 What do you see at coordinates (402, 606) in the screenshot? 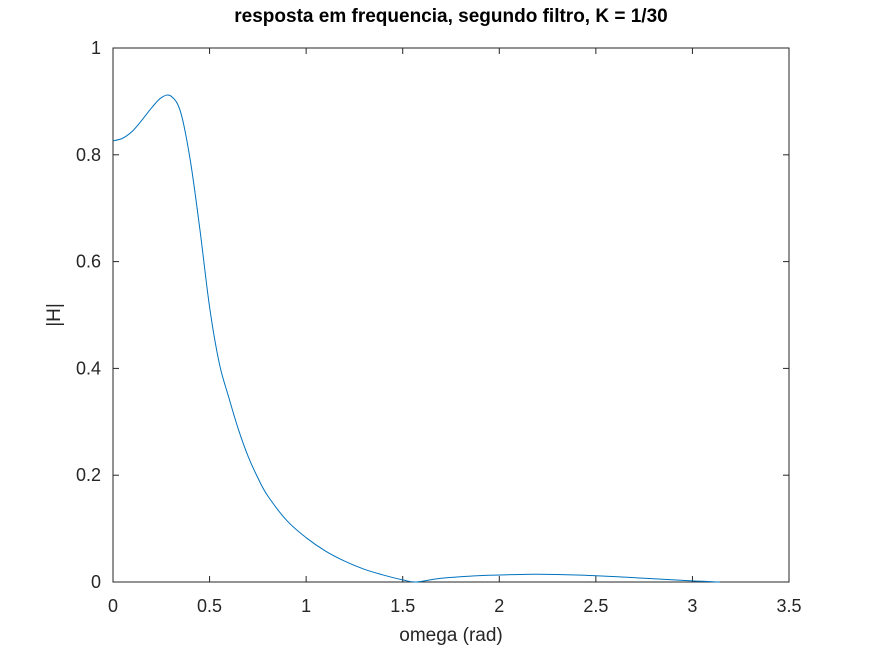
I see `x-tick-label: 1.5` at bounding box center [402, 606].